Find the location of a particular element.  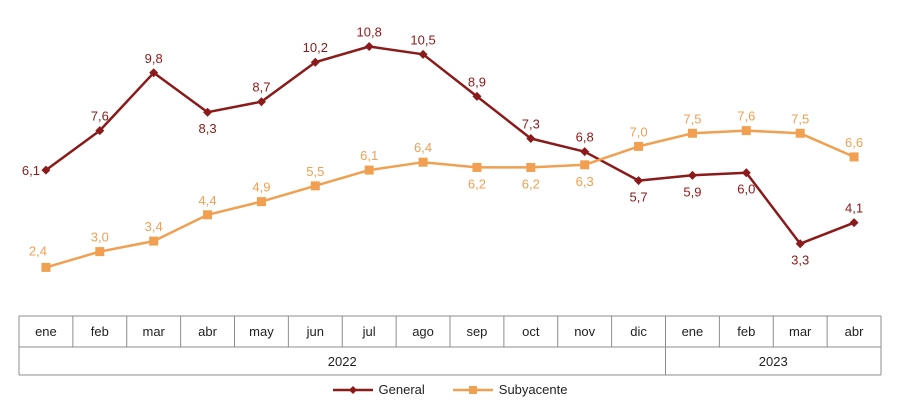

legend-label-general: General is located at coordinates (401, 389).